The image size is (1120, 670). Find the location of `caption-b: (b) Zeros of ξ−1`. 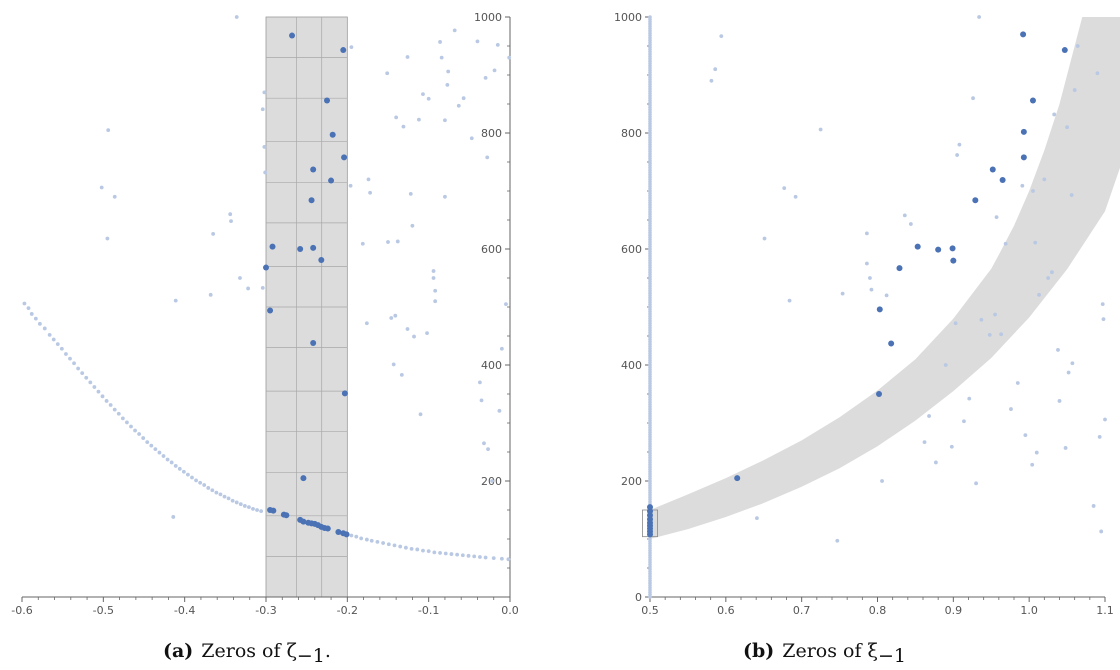

caption-b: (b) Zeros of ξ−1 is located at coordinates (824, 653).